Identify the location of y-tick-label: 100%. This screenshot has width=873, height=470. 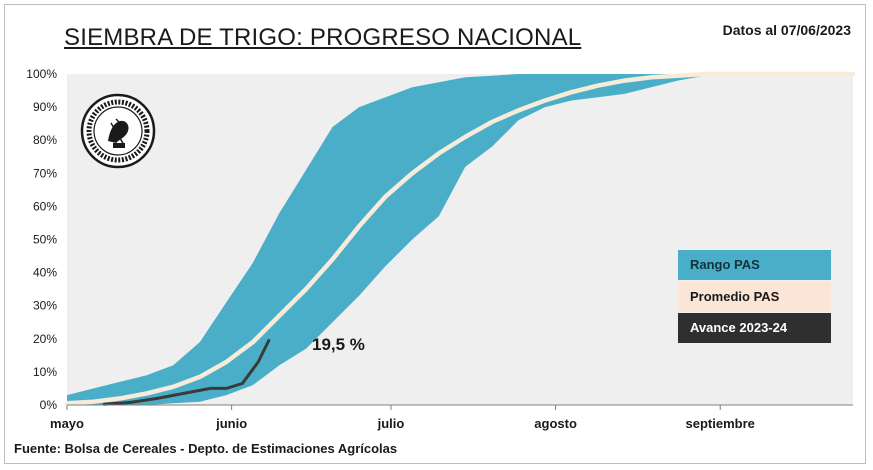
(41, 74).